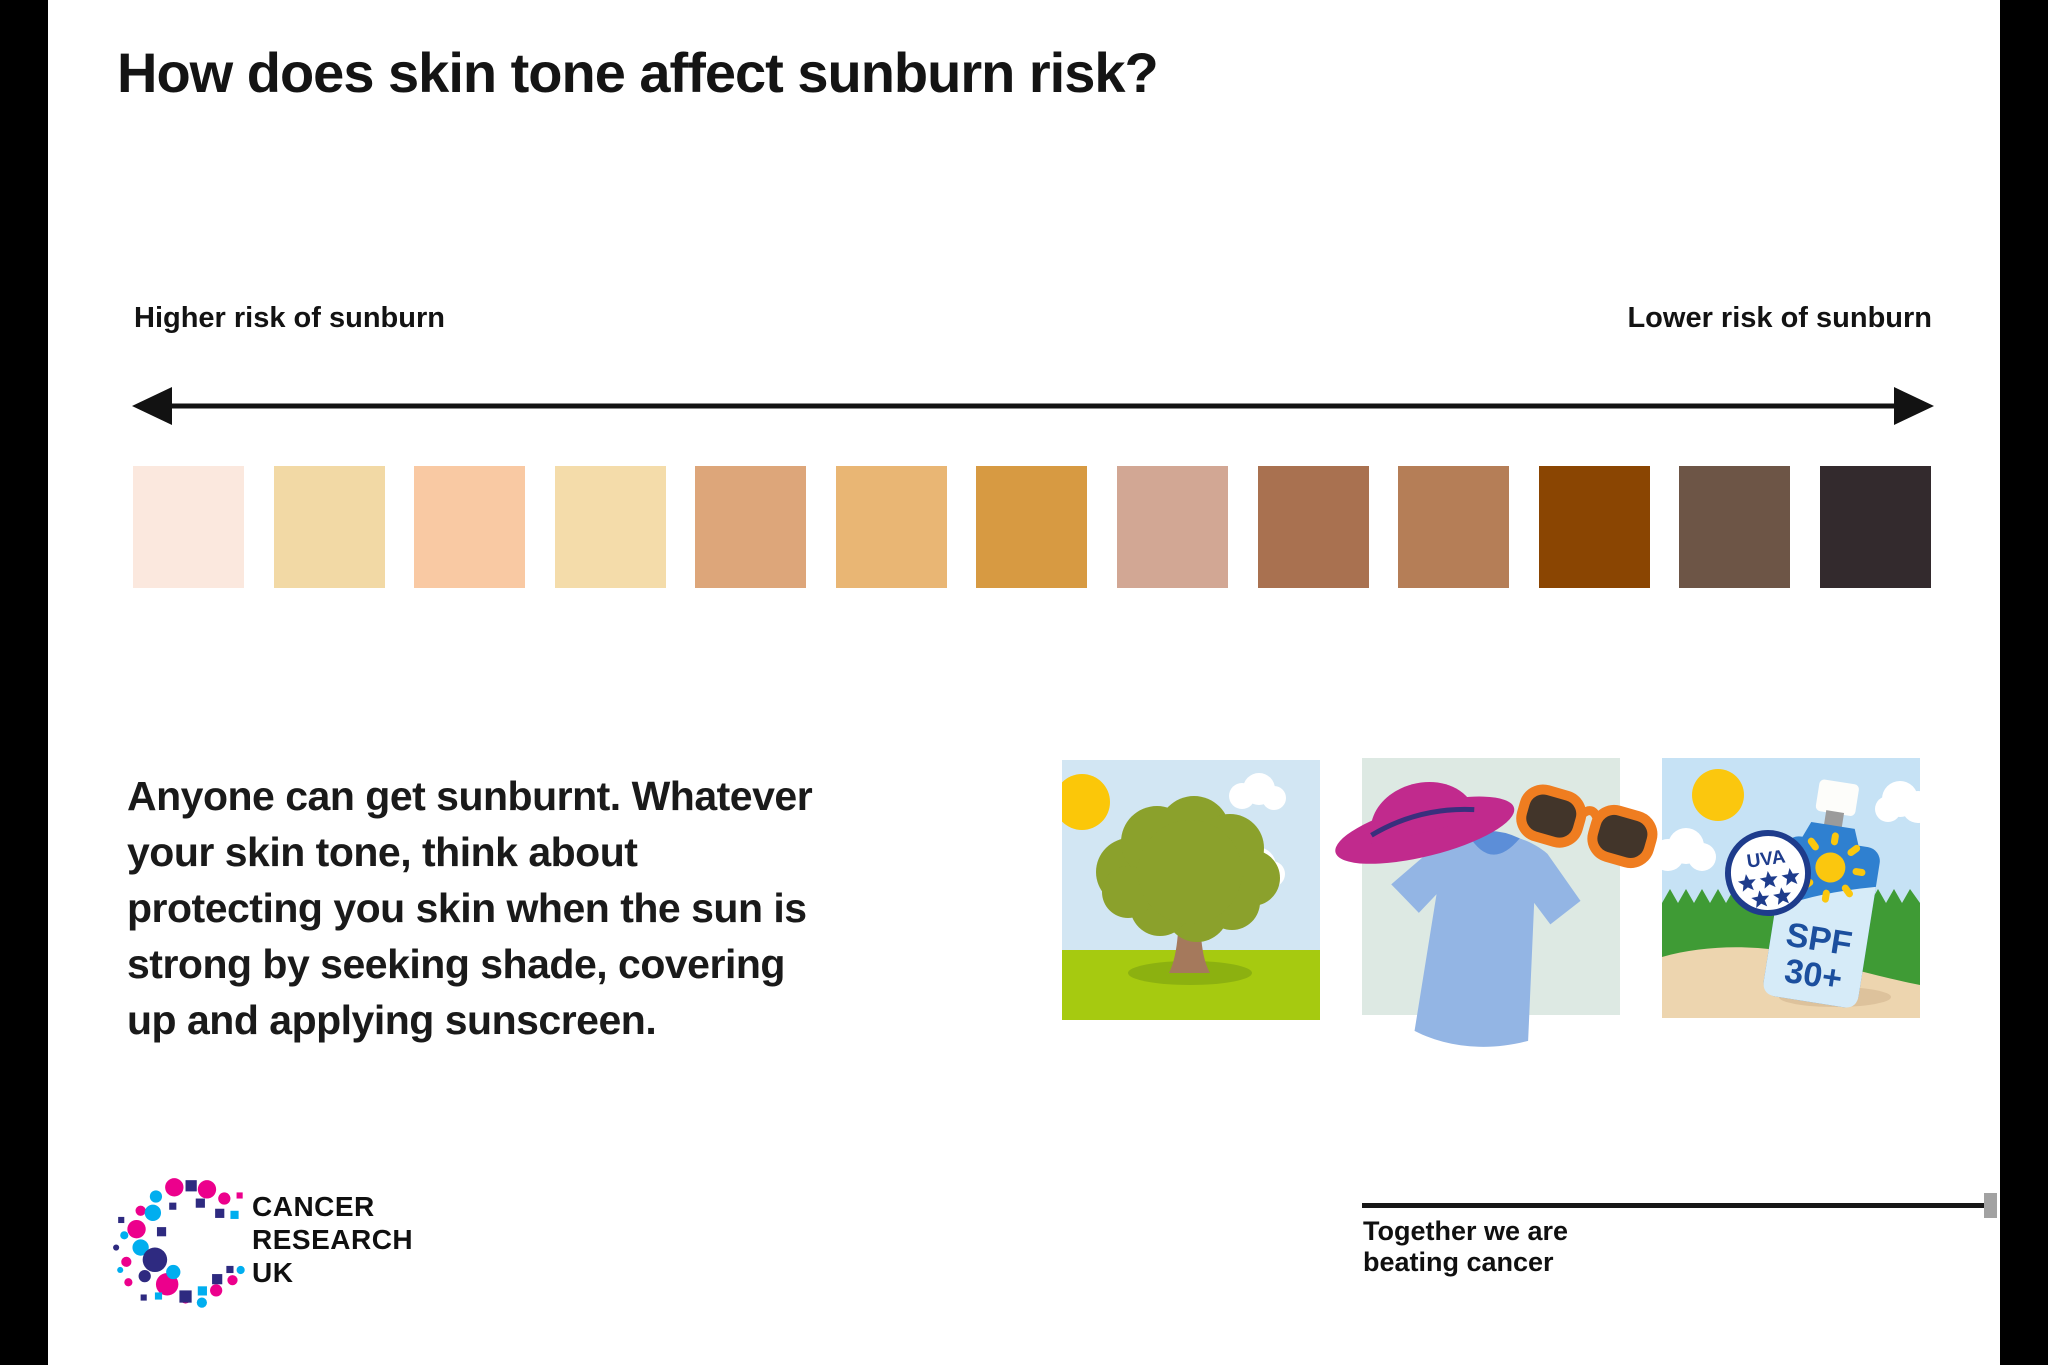 Image resolution: width=2048 pixels, height=1365 pixels. Describe the element at coordinates (382, 852) in the screenshot. I see `body-line: your skin tone, think about` at that location.